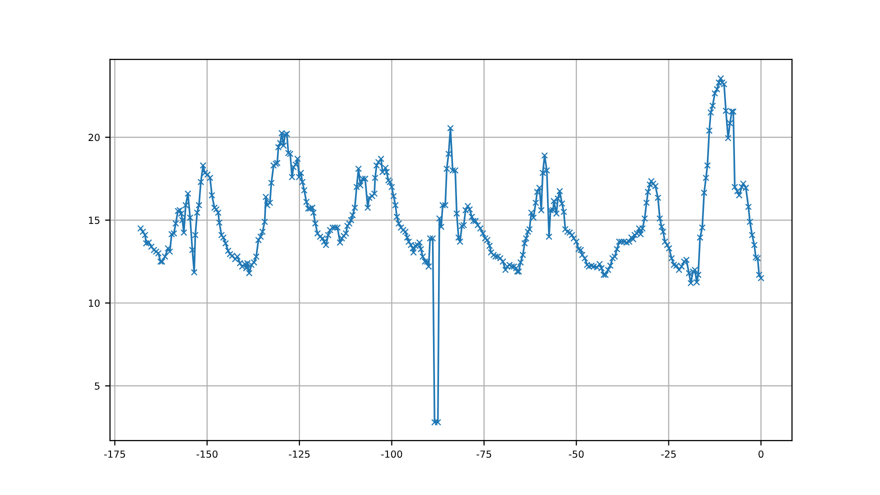 The height and width of the screenshot is (495, 880). Describe the element at coordinates (761, 454) in the screenshot. I see `x-tick-label: 0` at that location.